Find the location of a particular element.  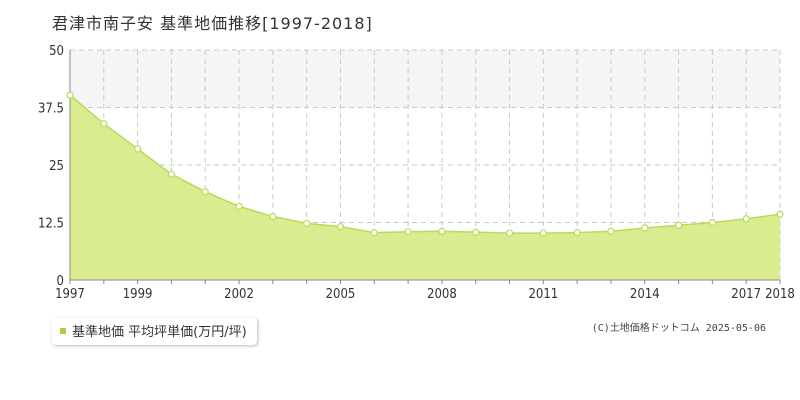

x-tick-label: 2011 is located at coordinates (543, 294).